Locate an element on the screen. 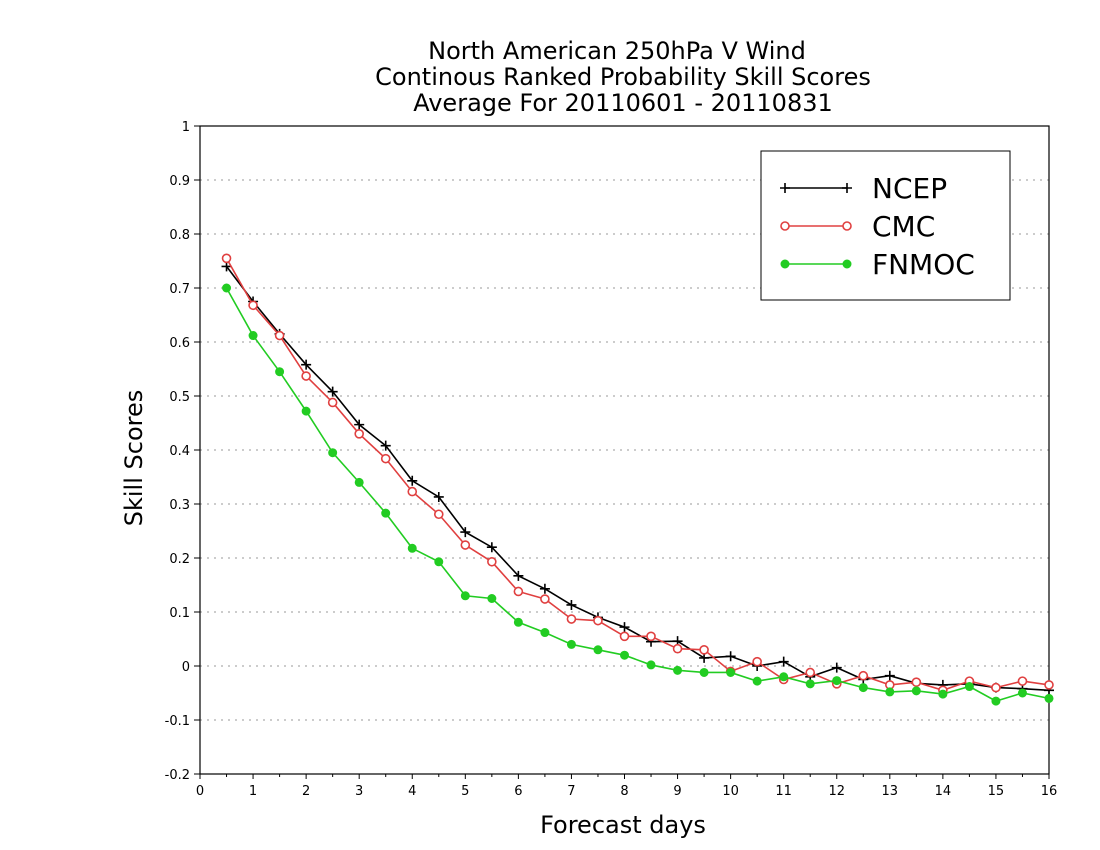  legend-label-ncep: NCEP is located at coordinates (909, 188).